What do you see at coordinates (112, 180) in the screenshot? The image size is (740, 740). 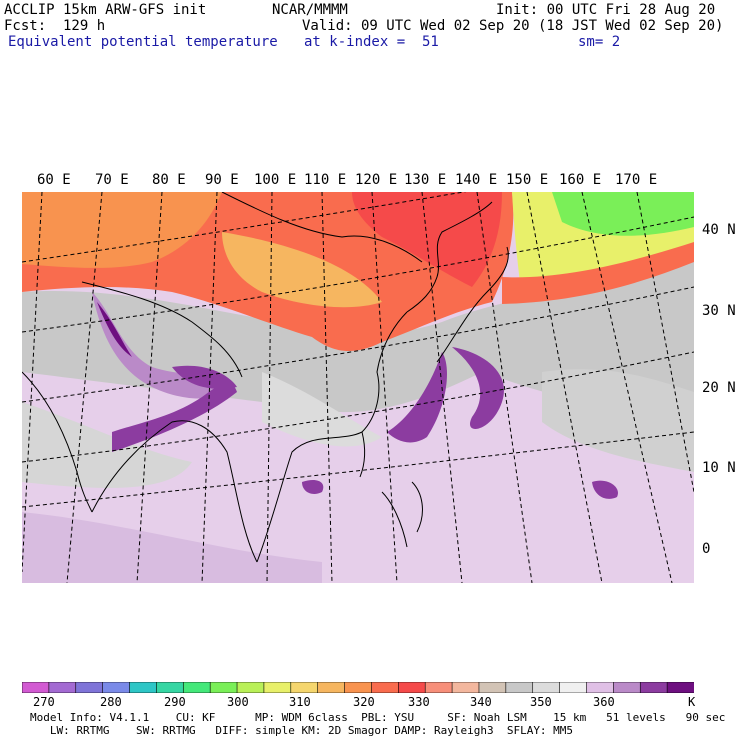 I see `lon-label-70e: 70 E` at bounding box center [112, 180].